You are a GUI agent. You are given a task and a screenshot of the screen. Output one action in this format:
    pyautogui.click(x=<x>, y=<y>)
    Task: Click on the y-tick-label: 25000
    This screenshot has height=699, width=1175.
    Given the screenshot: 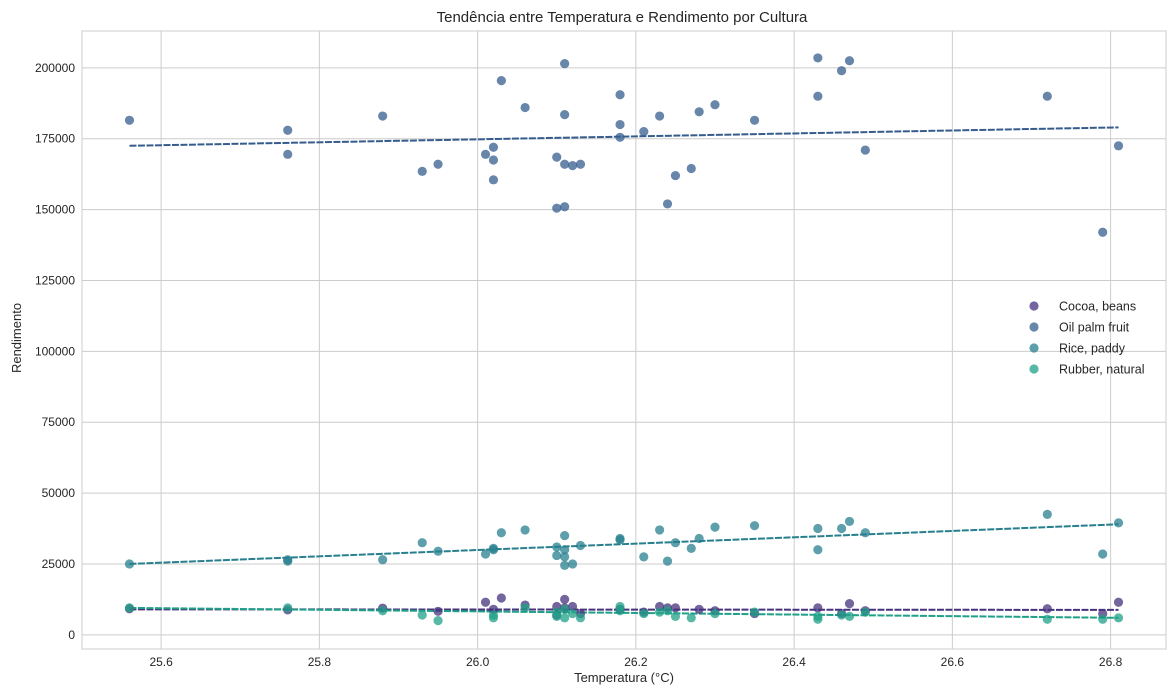 What is the action you would take?
    pyautogui.click(x=59, y=564)
    